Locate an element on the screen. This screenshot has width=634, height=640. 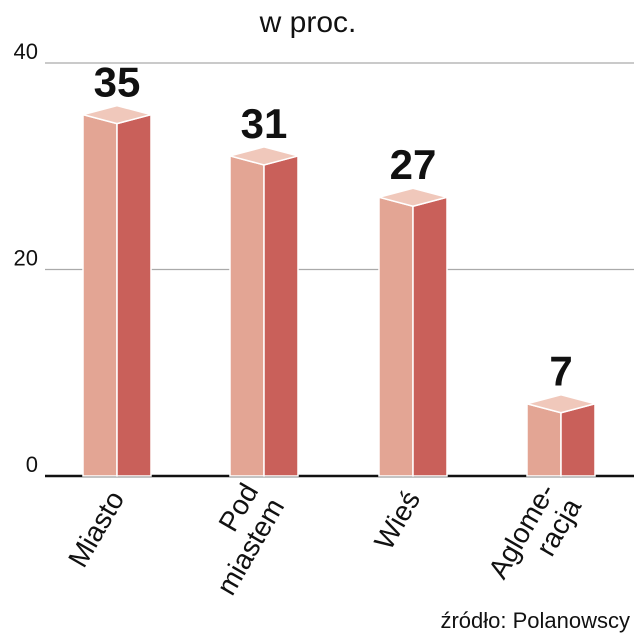
x-tick-label: Wieś is located at coordinates (397, 520).